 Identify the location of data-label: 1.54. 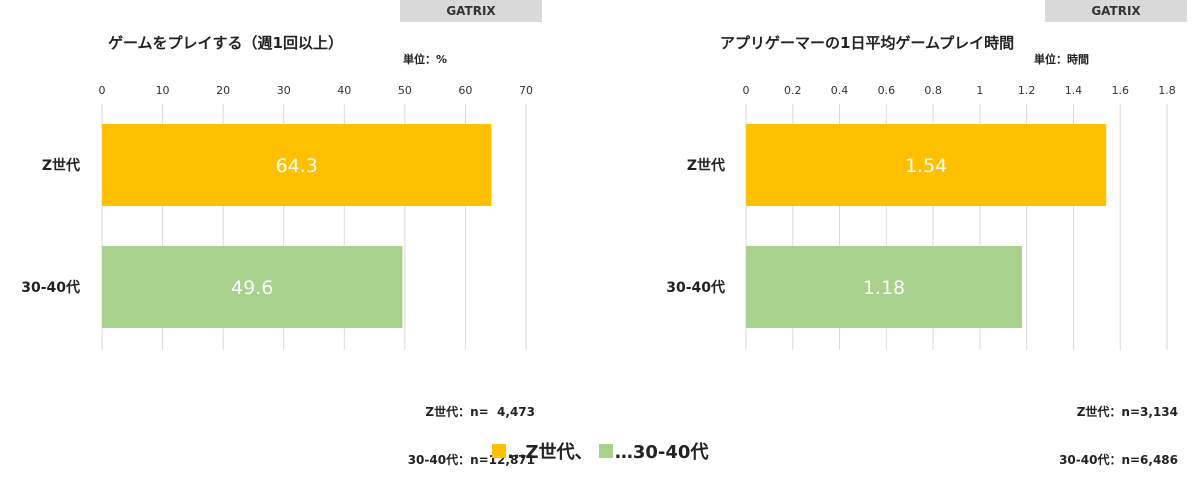
(926, 166).